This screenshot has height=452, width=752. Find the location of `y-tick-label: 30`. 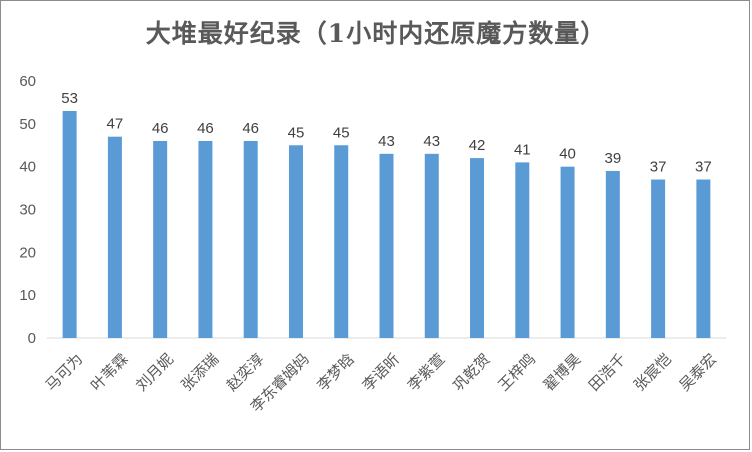

y-tick-label: 30 is located at coordinates (27, 210).